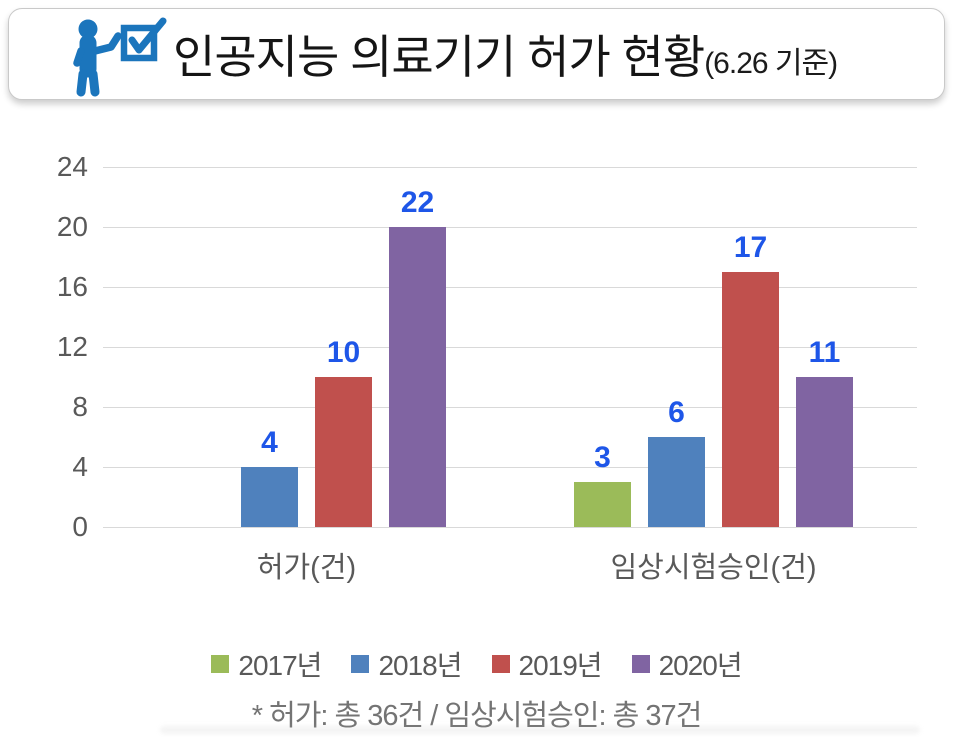 The height and width of the screenshot is (737, 953). I want to click on bar-2019년-허가(건), so click(343, 452).